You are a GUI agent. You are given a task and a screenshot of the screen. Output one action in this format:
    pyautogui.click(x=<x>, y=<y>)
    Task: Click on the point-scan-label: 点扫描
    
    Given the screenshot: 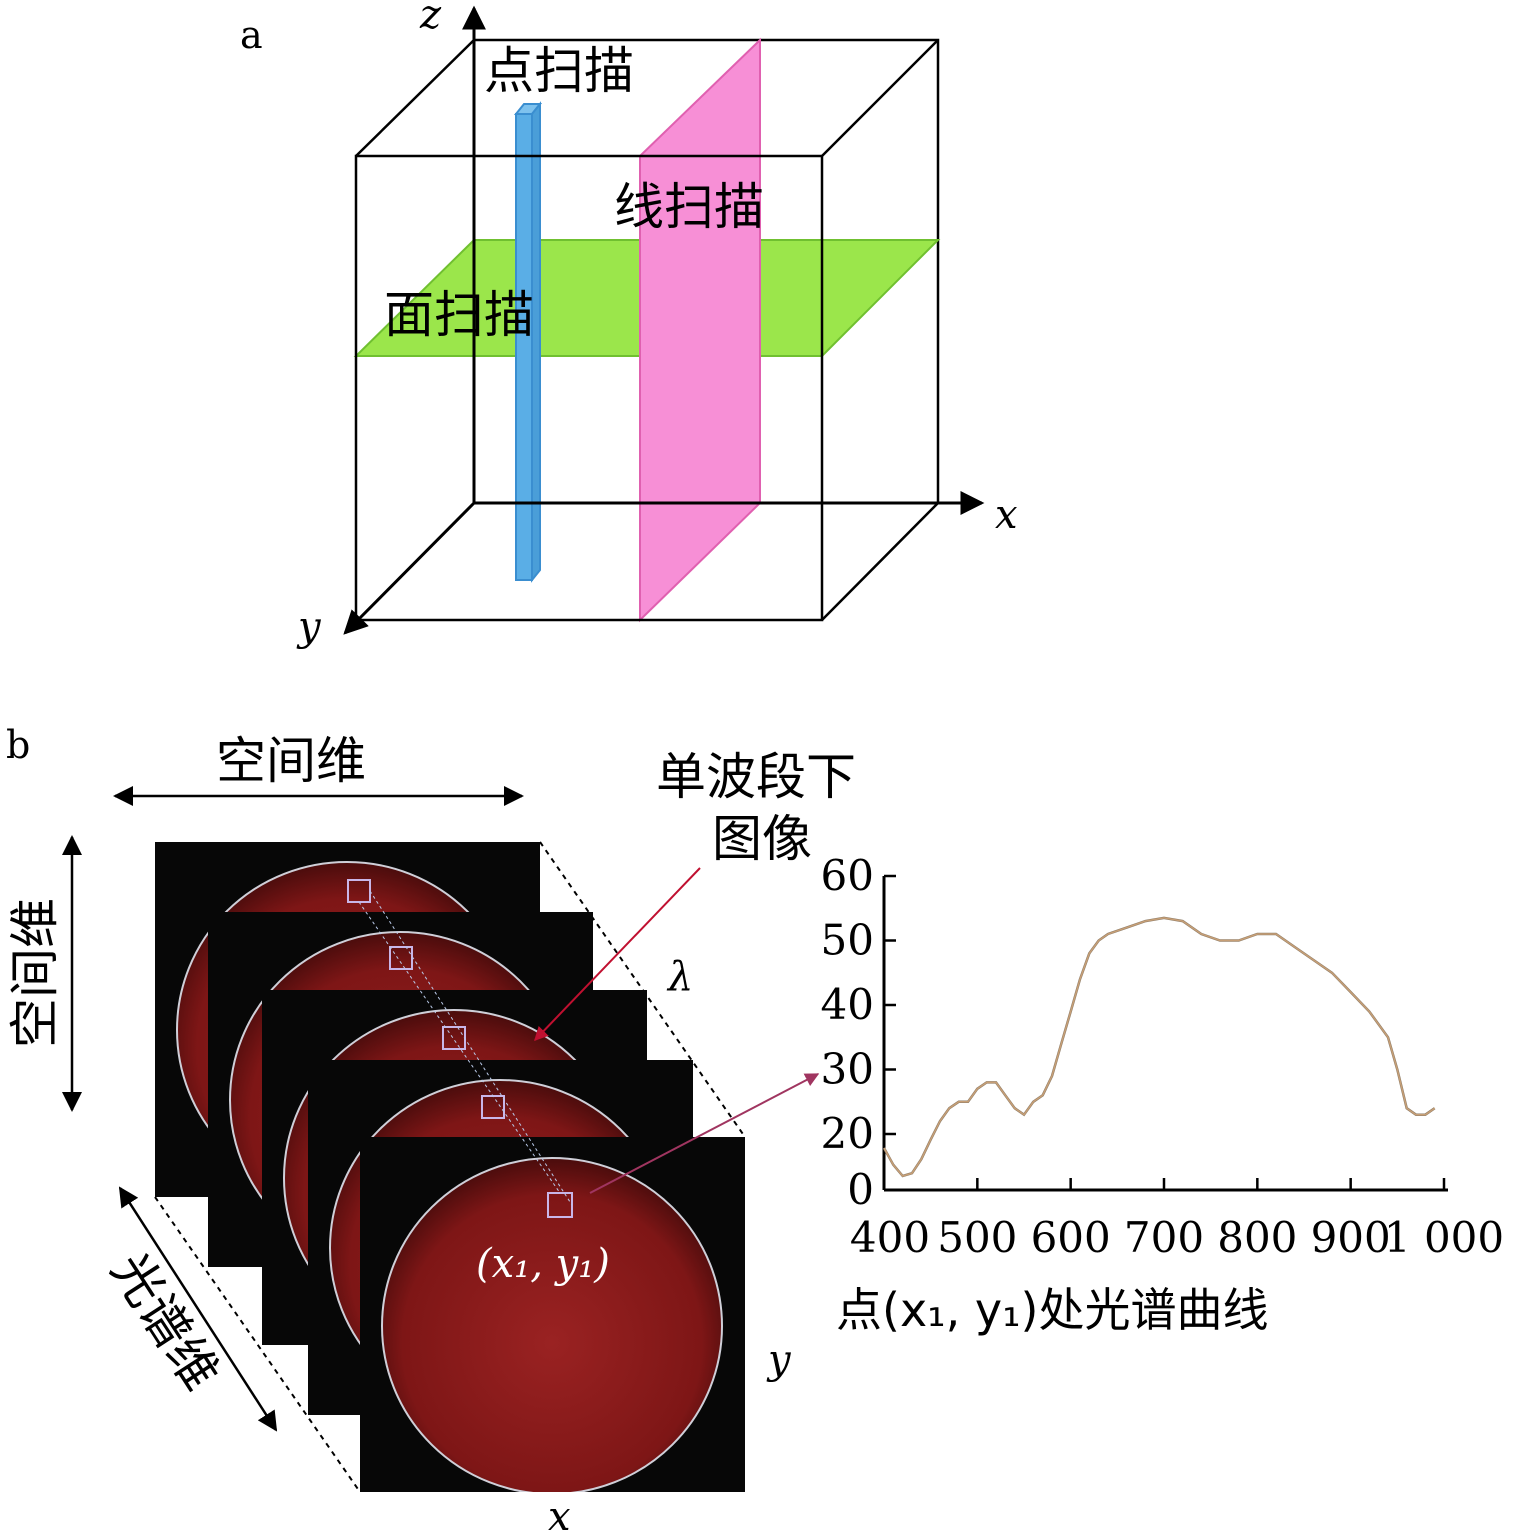 What is the action you would take?
    pyautogui.click(x=559, y=71)
    